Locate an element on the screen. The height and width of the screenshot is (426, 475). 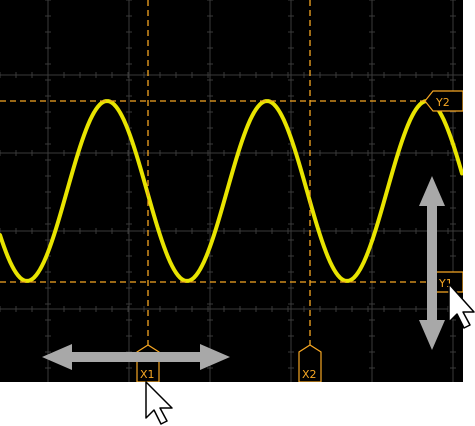
vertical-drag-arrow-icon is located at coordinates (432, 263).